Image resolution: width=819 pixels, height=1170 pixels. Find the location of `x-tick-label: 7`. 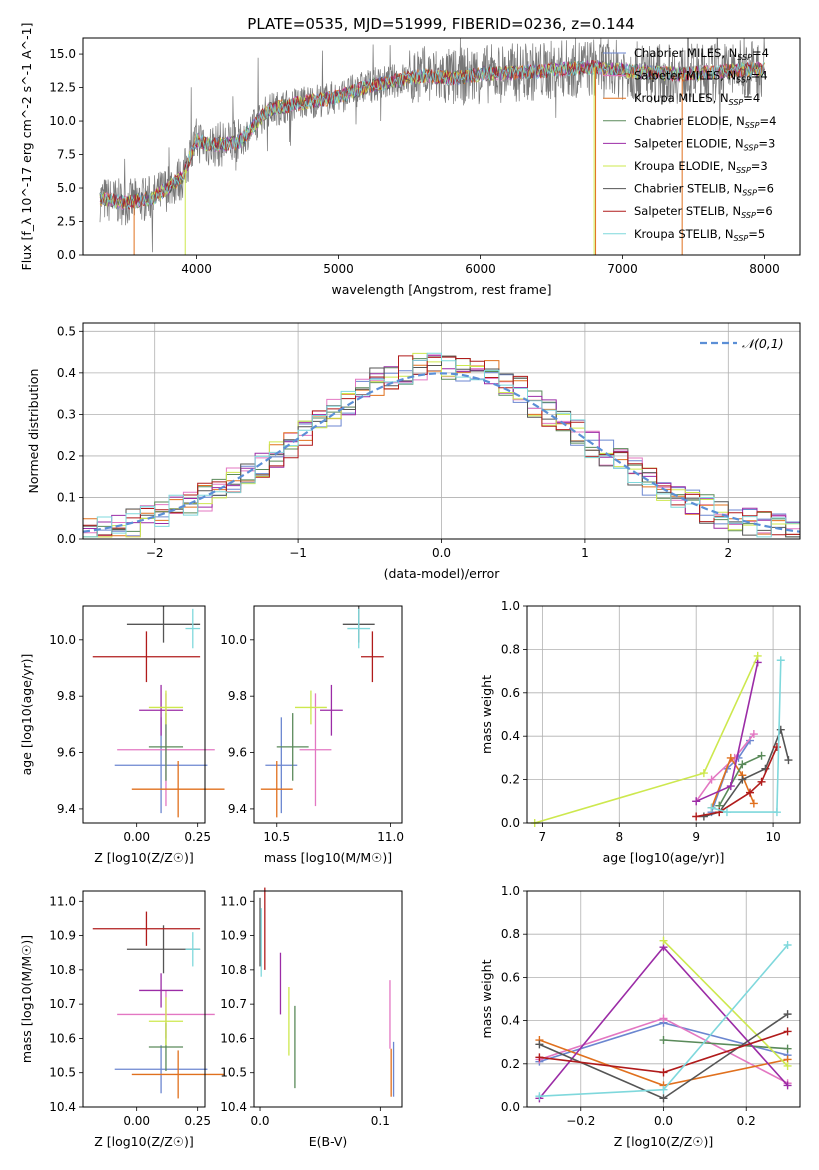

x-tick-label: 7 is located at coordinates (543, 837).